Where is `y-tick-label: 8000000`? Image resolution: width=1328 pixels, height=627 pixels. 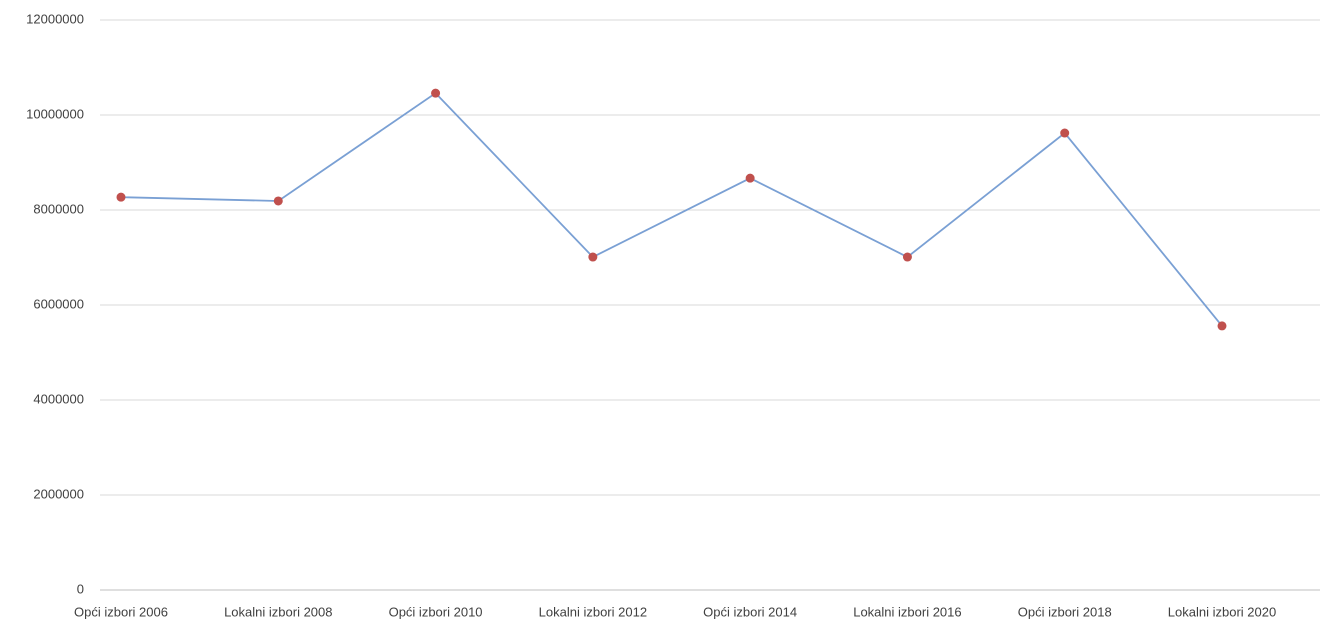
y-tick-label: 8000000 is located at coordinates (58, 208).